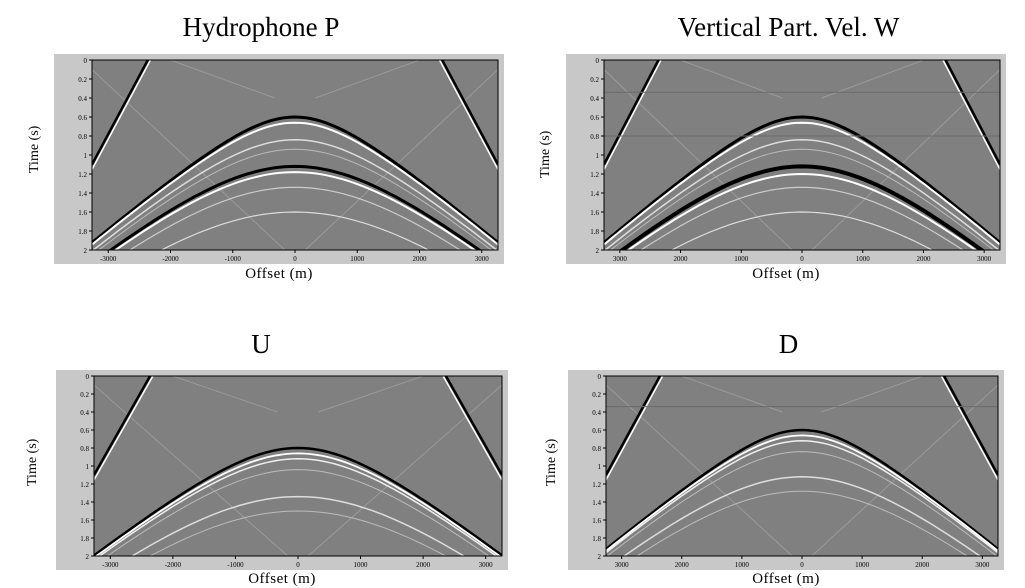 This screenshot has height=588, width=1025. What do you see at coordinates (261, 27) in the screenshot?
I see `chart-title: Hydrophone P` at bounding box center [261, 27].